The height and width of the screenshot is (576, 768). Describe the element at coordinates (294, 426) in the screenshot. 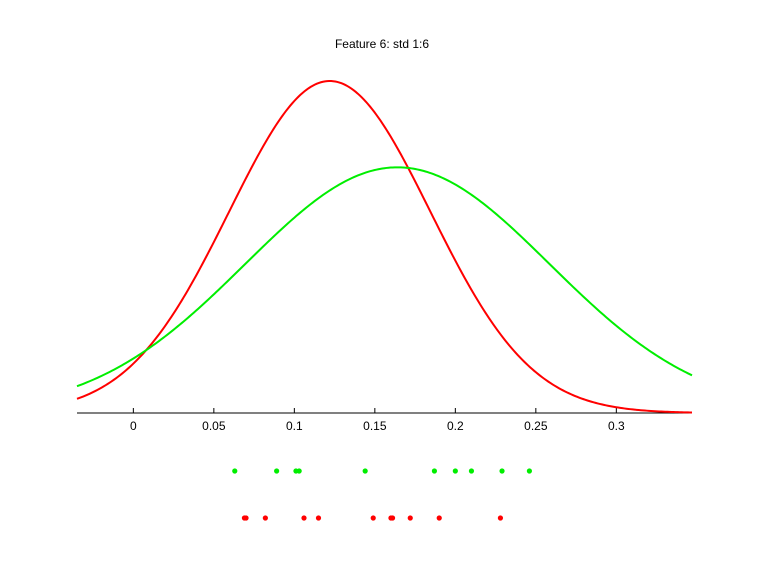

I see `x-tick-label: 0.1` at that location.